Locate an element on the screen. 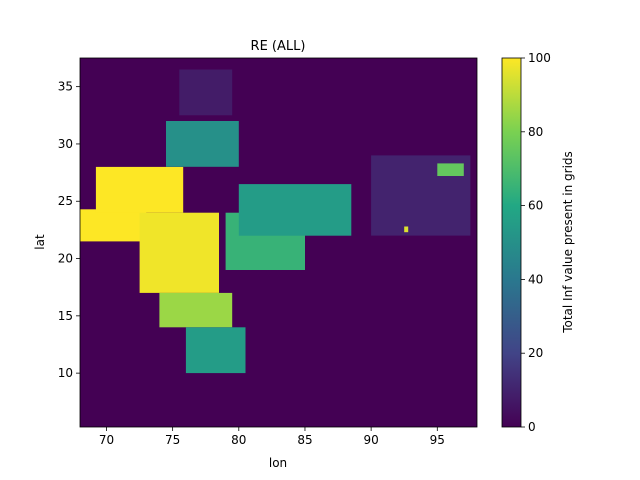 Image resolution: width=640 pixels, height=480 pixels. colorbar-tick-label: 40 is located at coordinates (535, 279).